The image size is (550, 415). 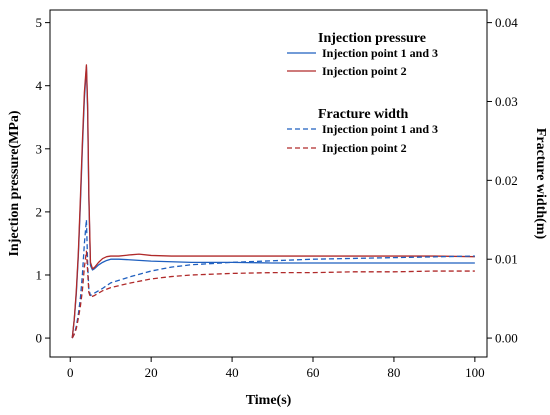 What do you see at coordinates (475, 372) in the screenshot?
I see `x-tick-label: 100` at bounding box center [475, 372].